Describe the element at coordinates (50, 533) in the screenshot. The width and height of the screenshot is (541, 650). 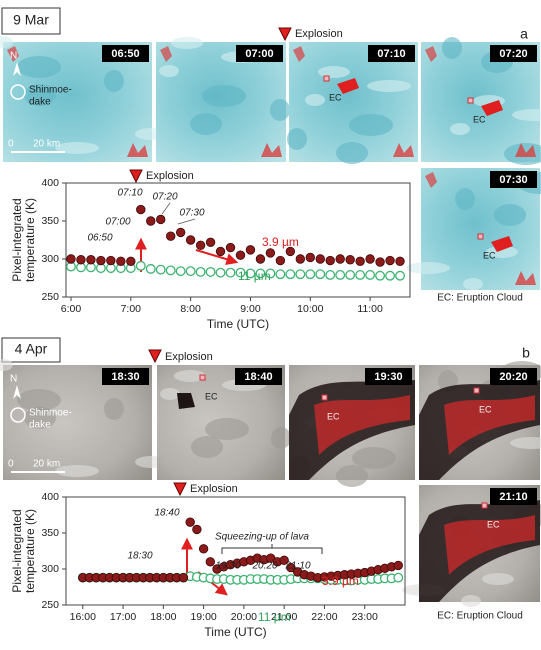
I see `y-tick-label: 350` at that location.